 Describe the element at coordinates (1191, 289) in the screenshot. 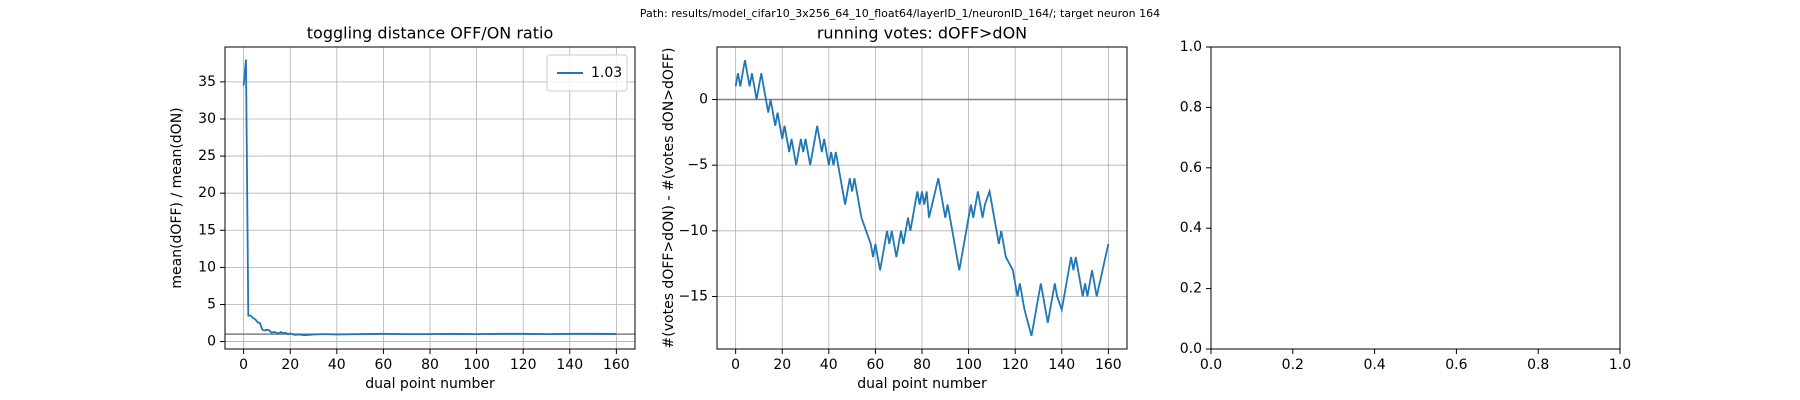

I see `y-tick-label: 0.2` at that location.